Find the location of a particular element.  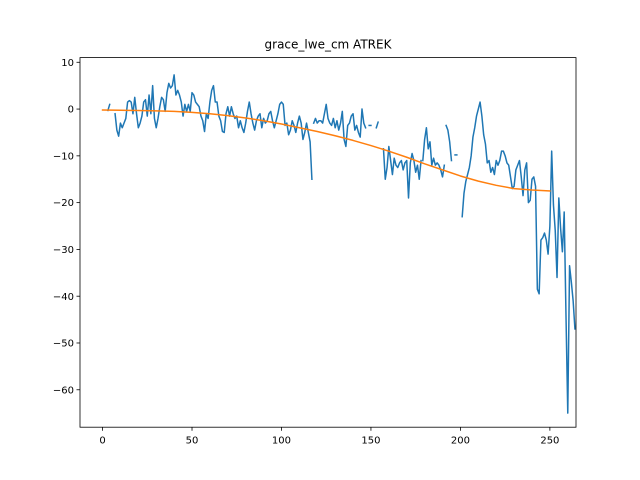

x-tick-label: 100 is located at coordinates (281, 441).